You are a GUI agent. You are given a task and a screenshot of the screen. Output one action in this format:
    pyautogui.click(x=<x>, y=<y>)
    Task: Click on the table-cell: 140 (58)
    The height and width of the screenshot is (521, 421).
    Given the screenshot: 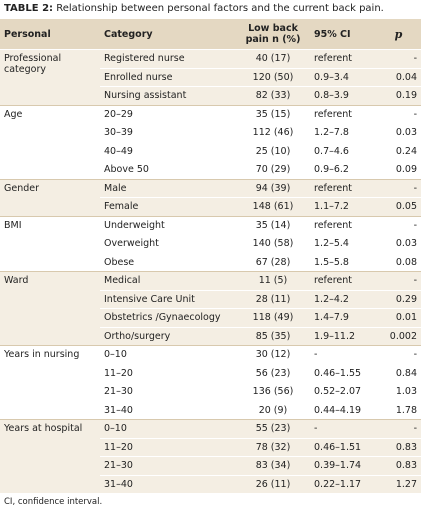 What is the action you would take?
    pyautogui.click(x=273, y=243)
    